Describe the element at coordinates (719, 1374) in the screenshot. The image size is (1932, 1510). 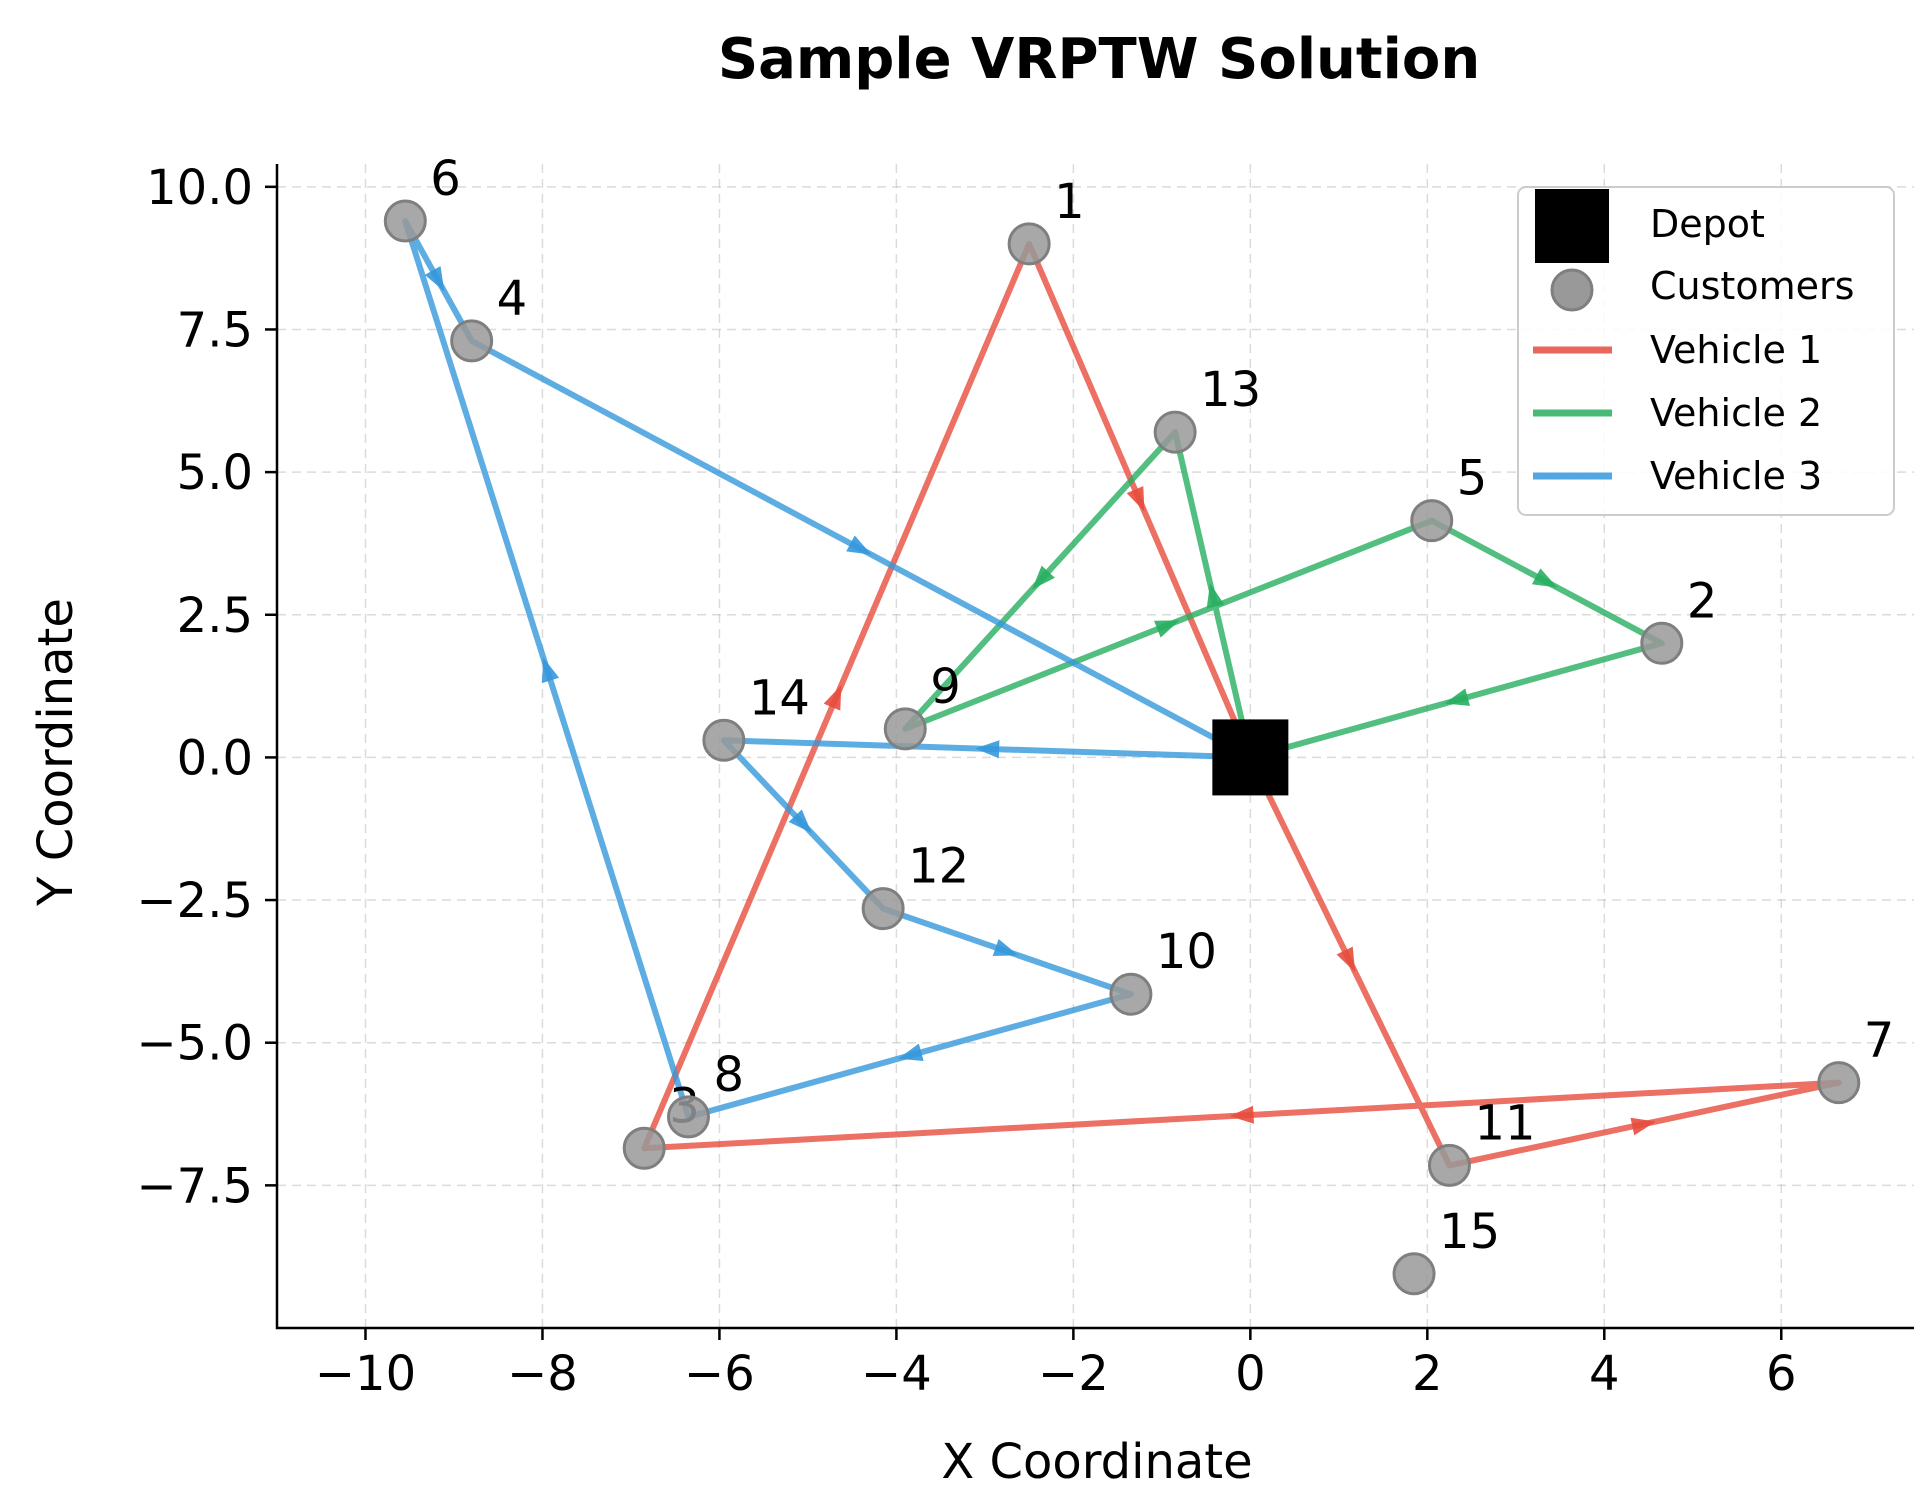
I see `x-tick-label: −6` at that location.